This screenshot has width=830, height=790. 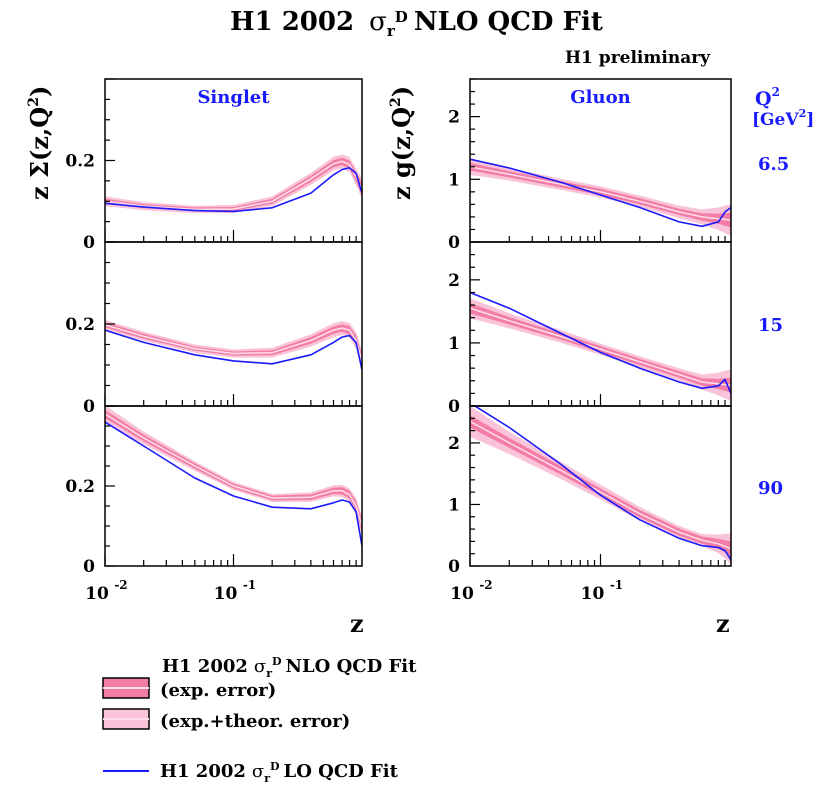 I want to click on panel-gluon-2: 0 1 2, so click(x=590, y=329).